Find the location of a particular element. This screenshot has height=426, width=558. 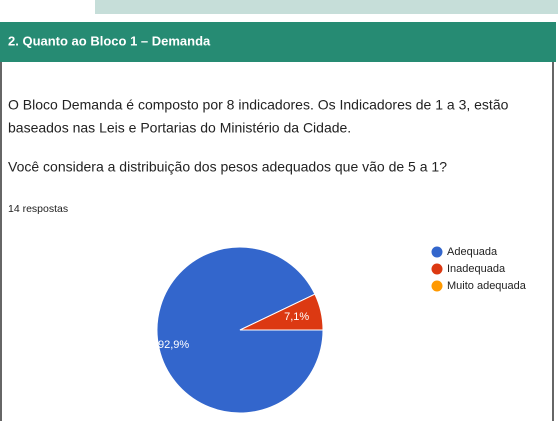

section-header is located at coordinates (278, 42).